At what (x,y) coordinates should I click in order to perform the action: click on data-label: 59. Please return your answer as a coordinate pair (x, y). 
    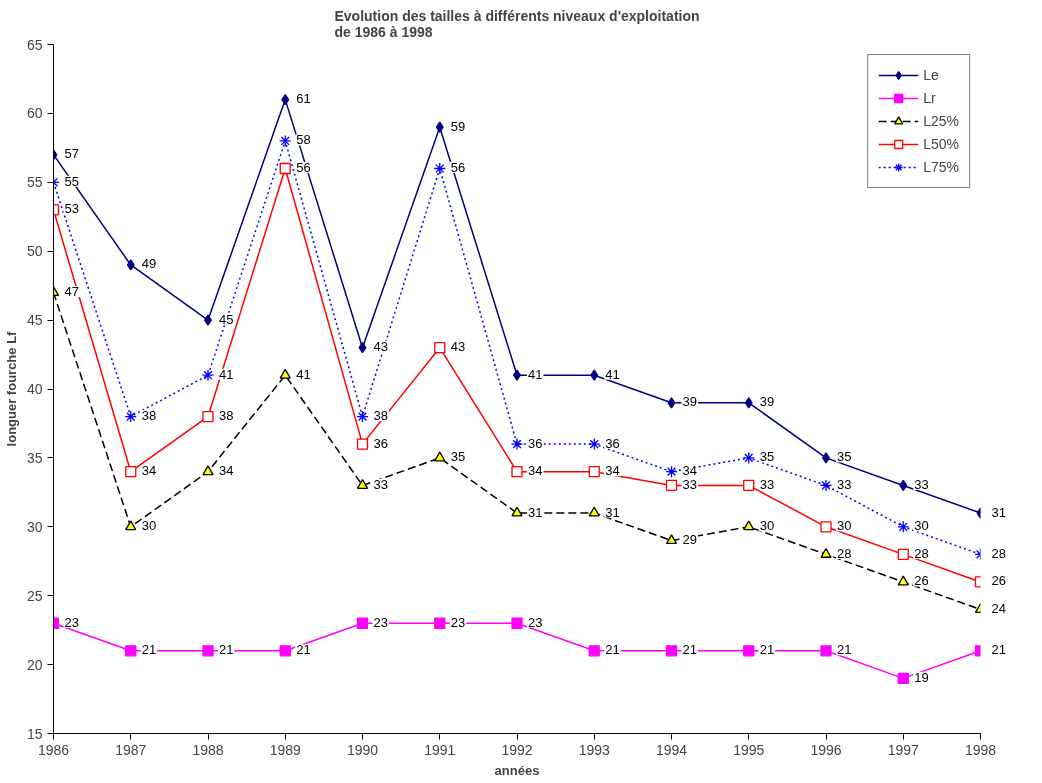
    Looking at the image, I should click on (458, 126).